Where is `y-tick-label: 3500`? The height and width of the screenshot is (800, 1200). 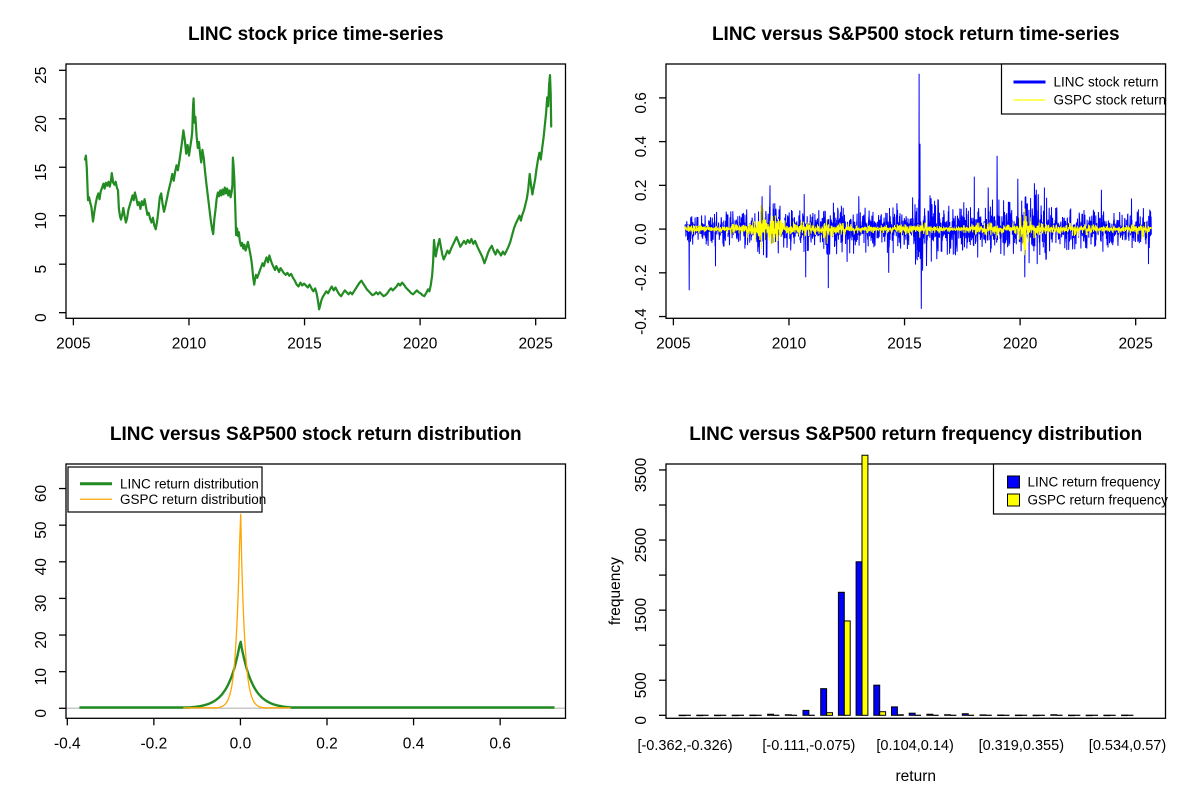
y-tick-label: 3500 is located at coordinates (641, 474).